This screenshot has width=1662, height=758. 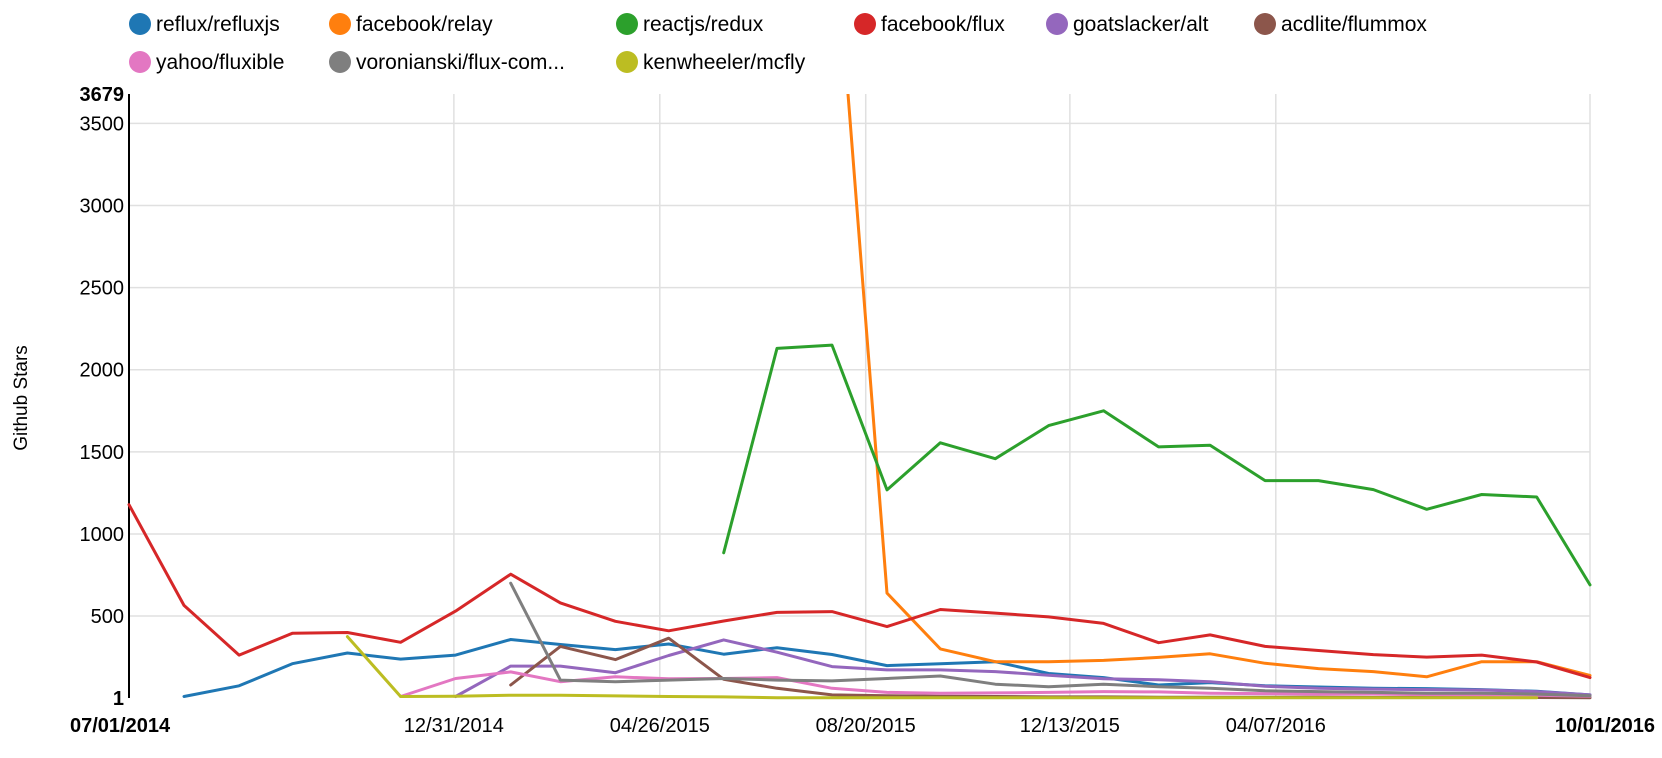 What do you see at coordinates (866, 726) in the screenshot?
I see `x-tick-label-08-20-2015: 08/20/2015` at bounding box center [866, 726].